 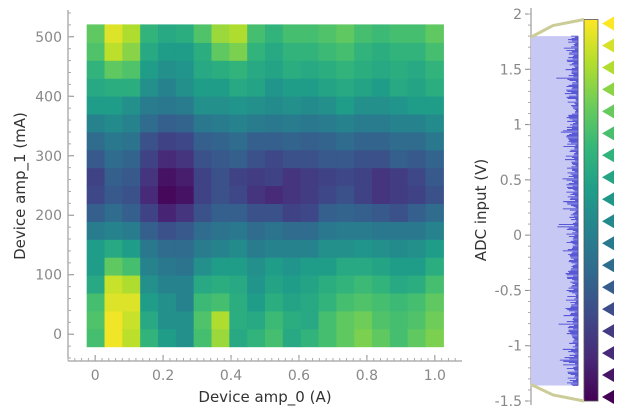 I want to click on colormap-gradient, so click(x=572, y=210).